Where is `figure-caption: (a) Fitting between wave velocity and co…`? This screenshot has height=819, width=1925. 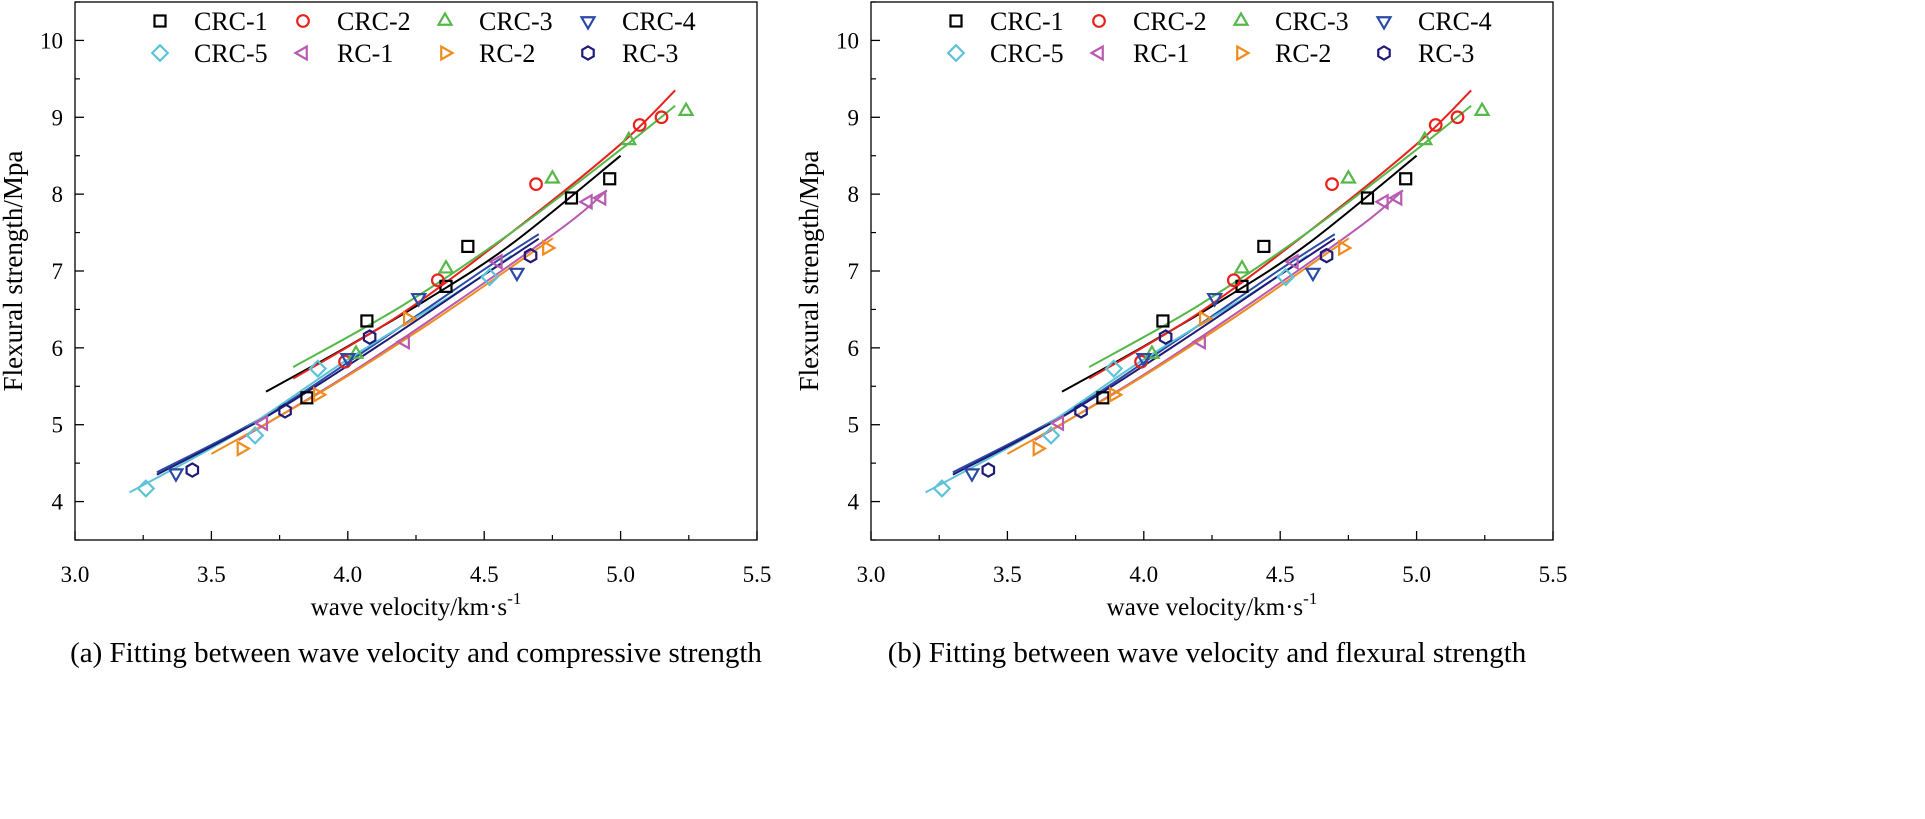 figure-caption: (a) Fitting between wave velocity and co… is located at coordinates (416, 653).